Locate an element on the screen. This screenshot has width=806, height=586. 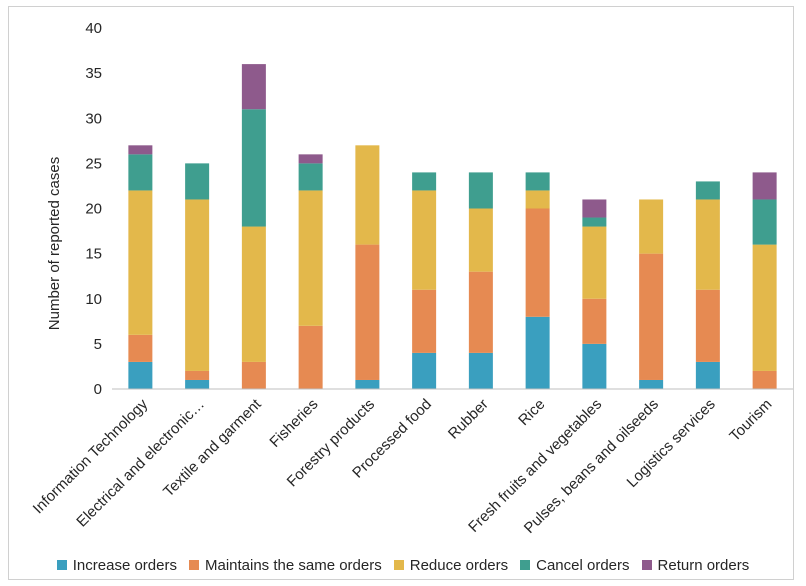
y-tick-label: 40 is located at coordinates (93, 28).